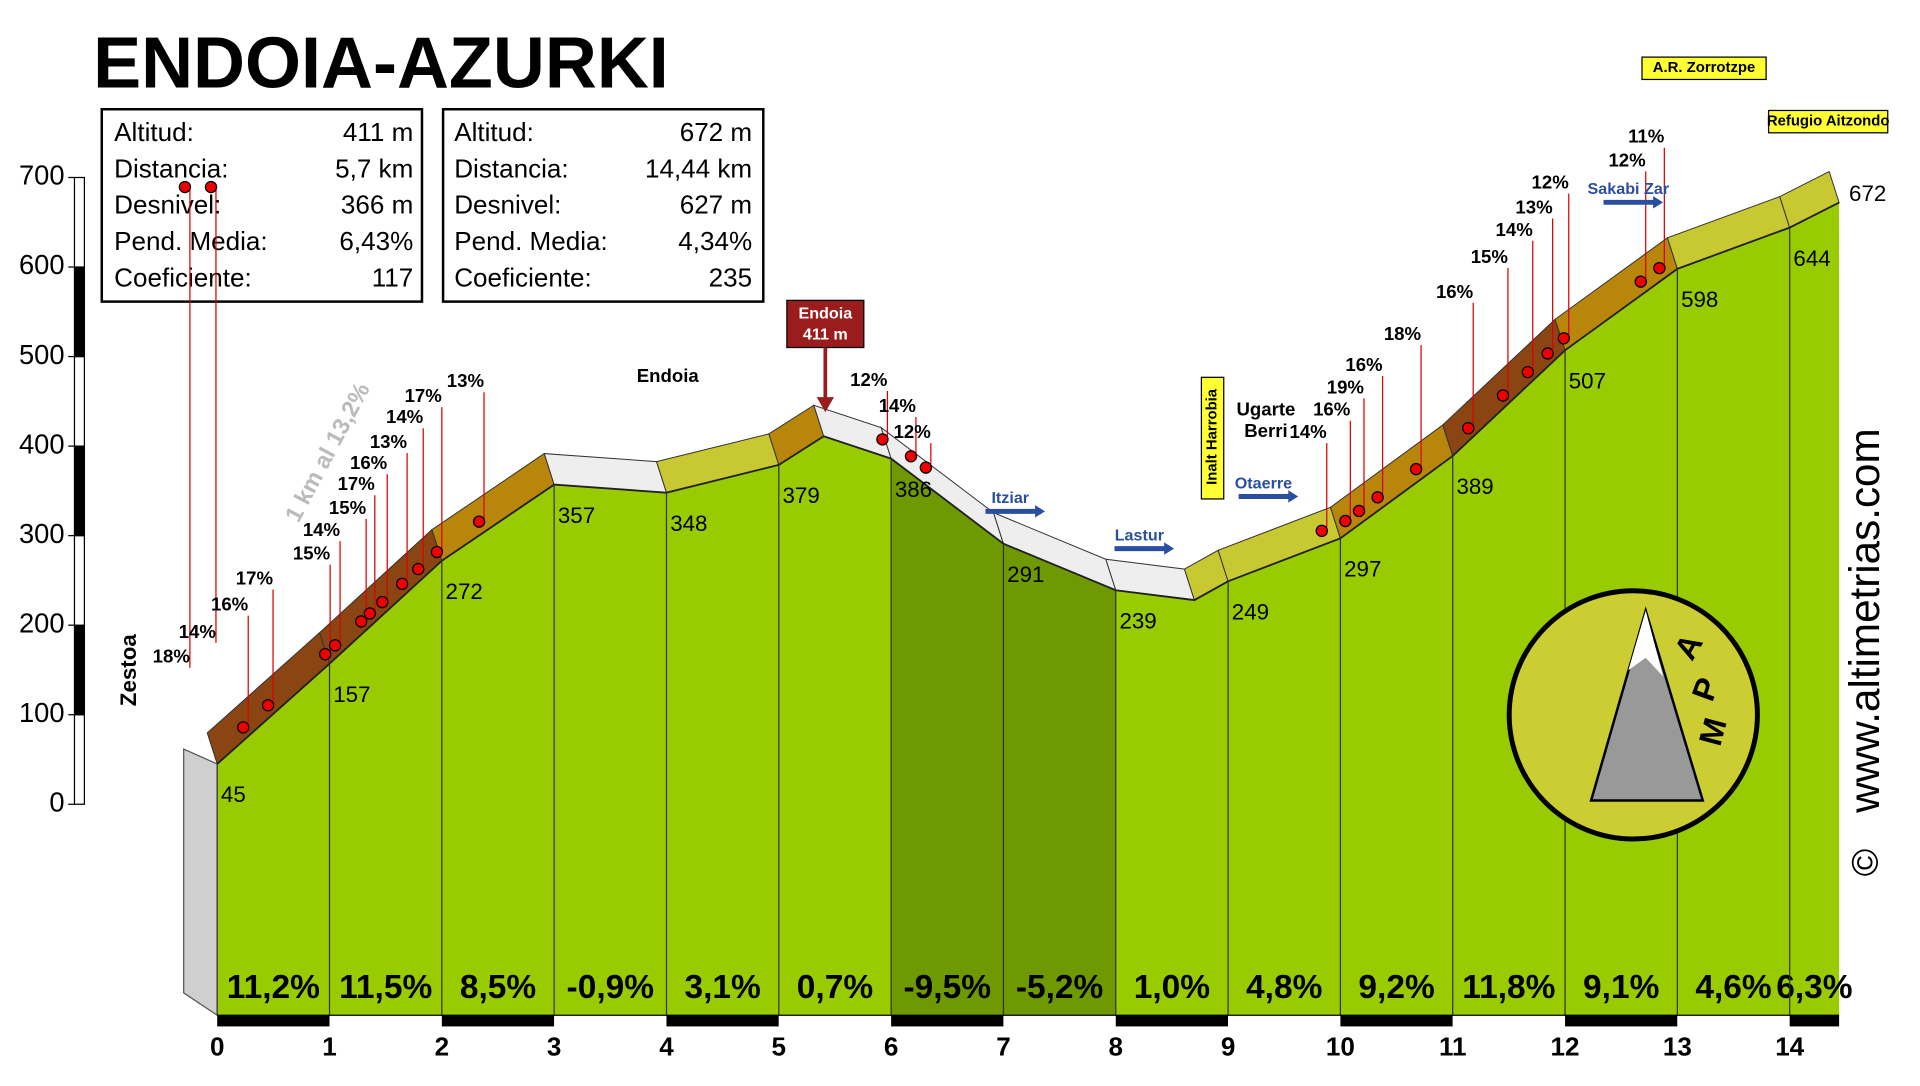  What do you see at coordinates (351, 694) in the screenshot?
I see `altitude-label: 157` at bounding box center [351, 694].